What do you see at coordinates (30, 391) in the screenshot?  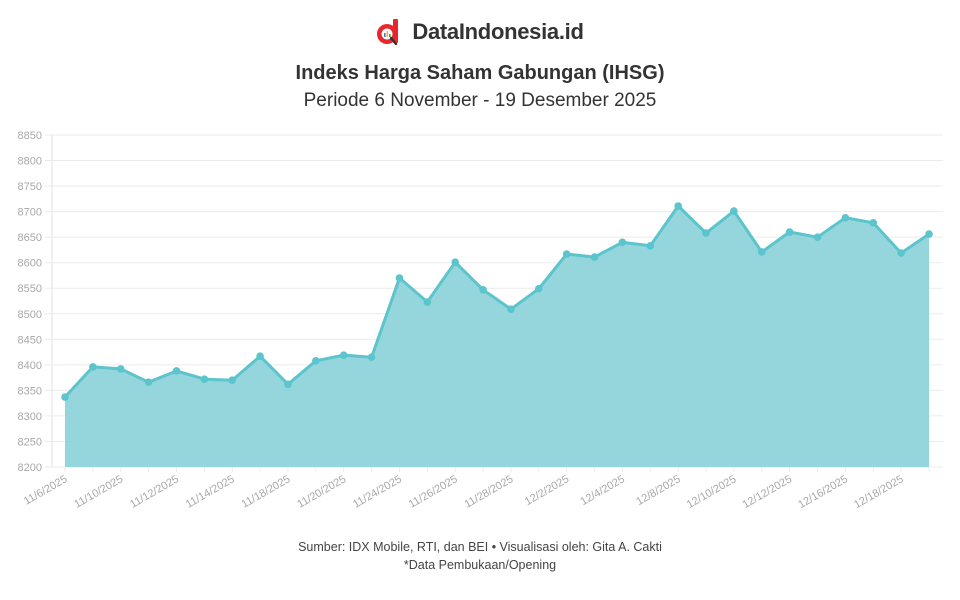 I see `y-tick-label: 8350` at bounding box center [30, 391].